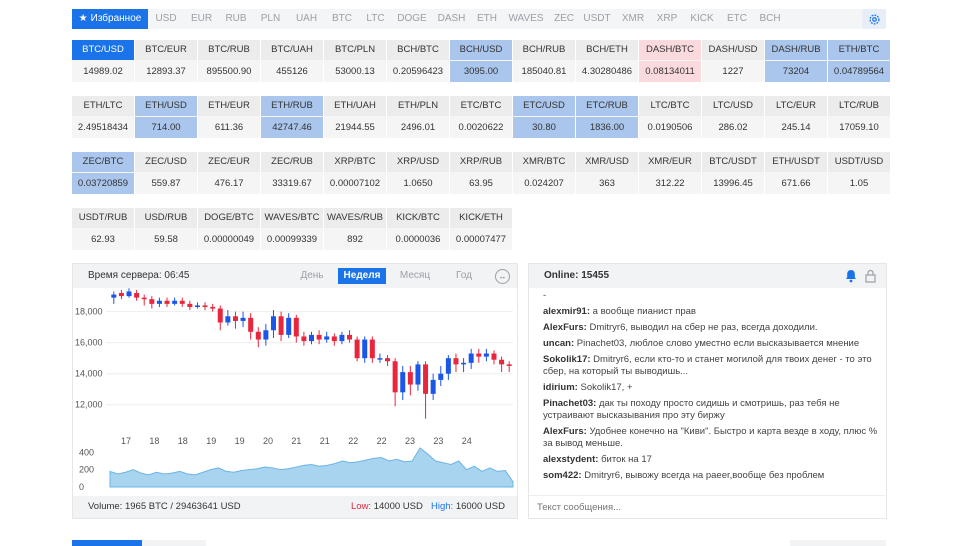 The image size is (960, 546). I want to click on pair-cell-xmr-usd: XMR/USD 363, so click(607, 173).